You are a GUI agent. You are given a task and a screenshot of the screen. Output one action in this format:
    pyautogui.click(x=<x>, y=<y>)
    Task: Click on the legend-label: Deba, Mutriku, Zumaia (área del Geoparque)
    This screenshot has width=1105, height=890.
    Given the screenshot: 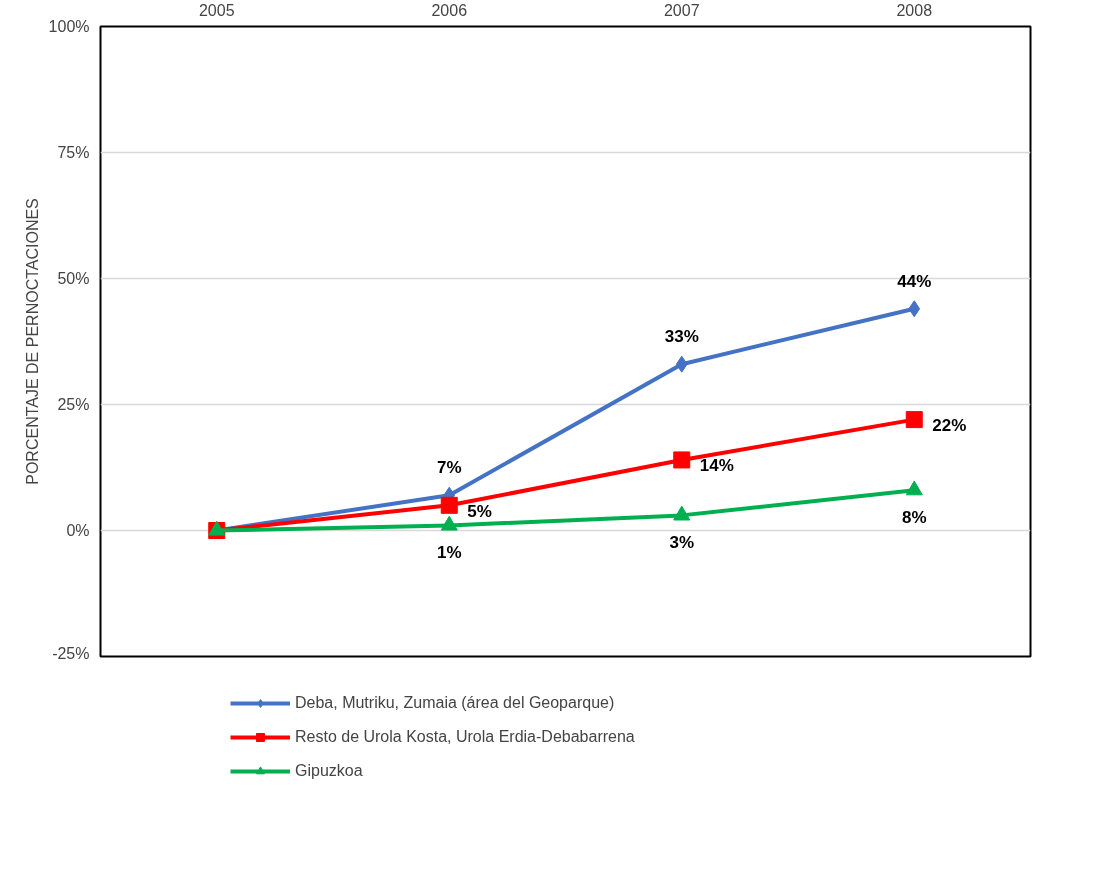 What is the action you would take?
    pyautogui.click(x=455, y=703)
    